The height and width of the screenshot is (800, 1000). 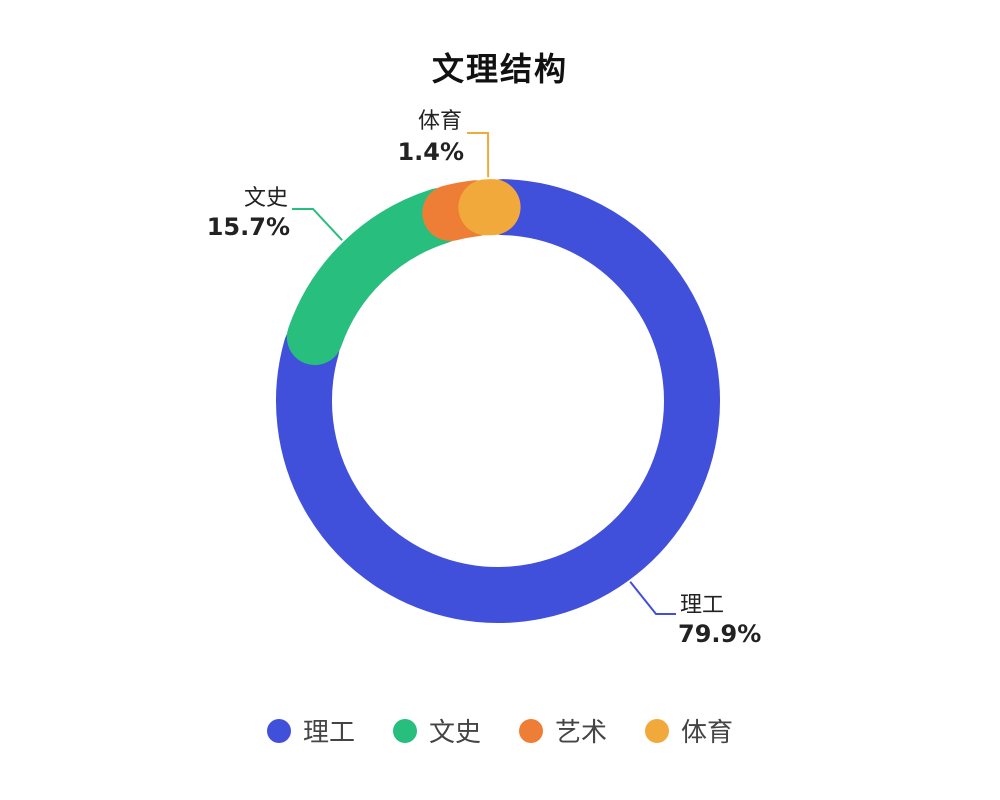 What do you see at coordinates (499, 69) in the screenshot?
I see `chart-title: 文理结构` at bounding box center [499, 69].